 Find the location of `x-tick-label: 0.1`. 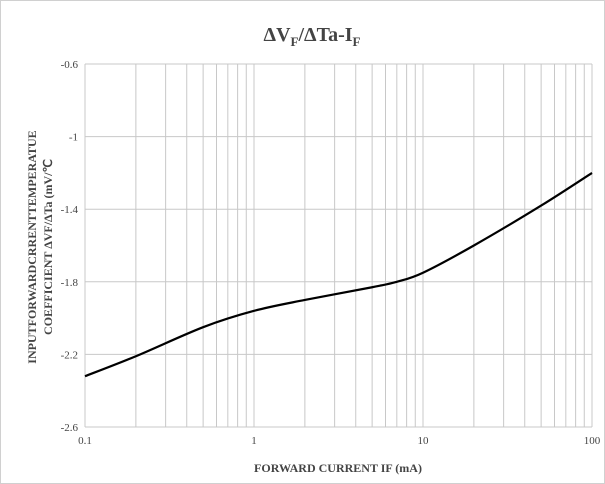

x-tick-label: 0.1 is located at coordinates (85, 441).